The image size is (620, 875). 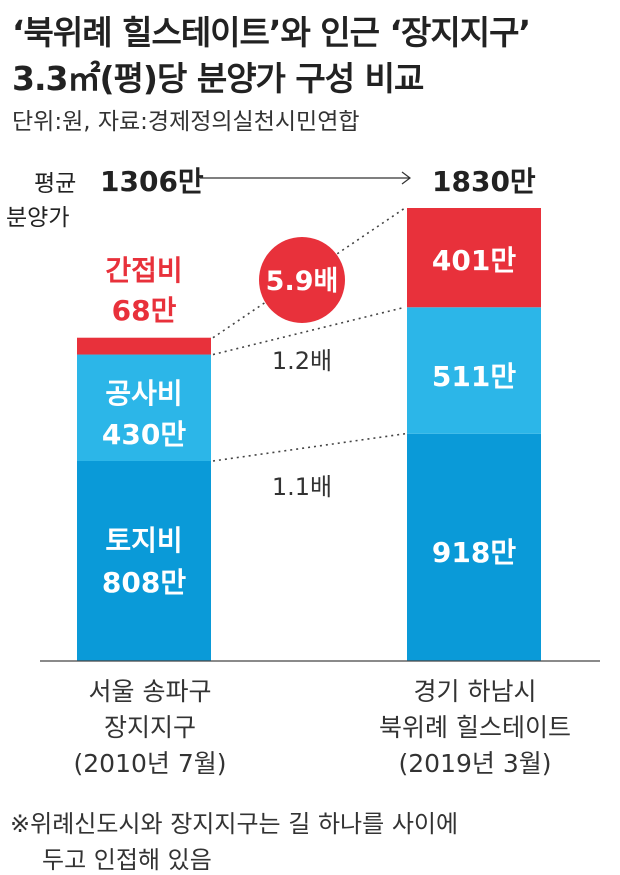 I want to click on chart-title-line2: 3.3㎡(평)당 분양가 구성 비교, so click(x=218, y=78).